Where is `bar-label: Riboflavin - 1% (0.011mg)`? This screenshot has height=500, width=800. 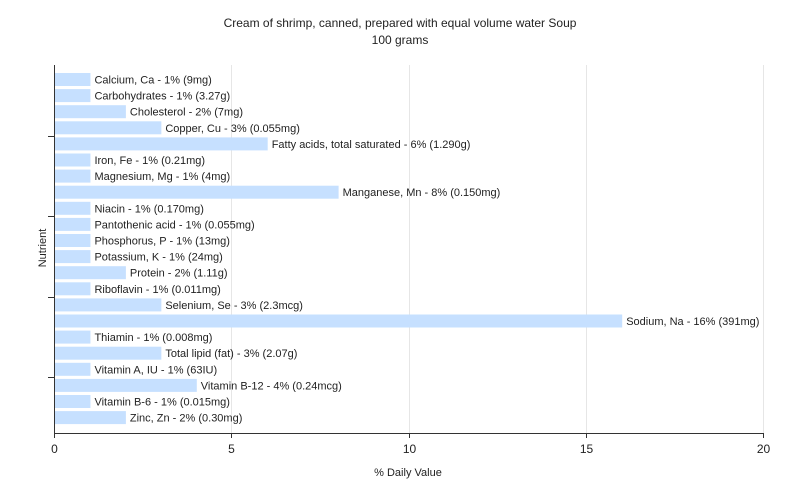 bar-label: Riboflavin - 1% (0.011mg) is located at coordinates (157, 290).